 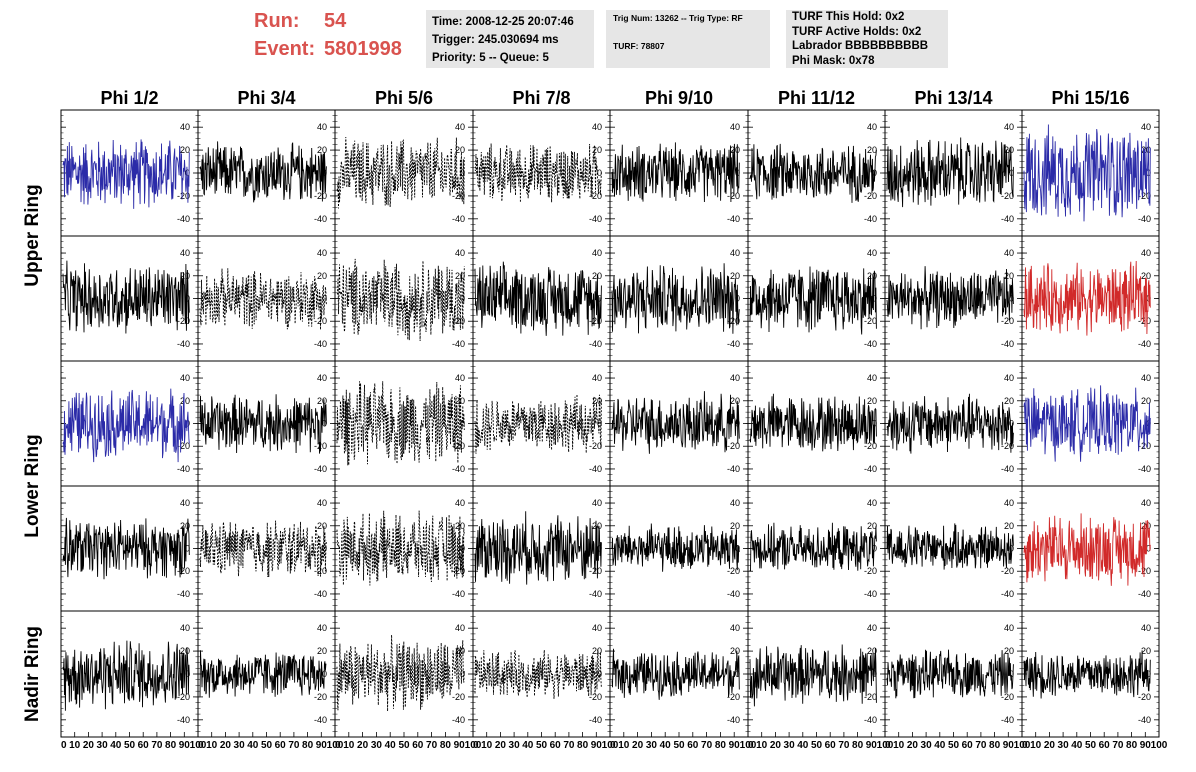 I want to click on column-title: Phi 15/16, so click(x=1090, y=98).